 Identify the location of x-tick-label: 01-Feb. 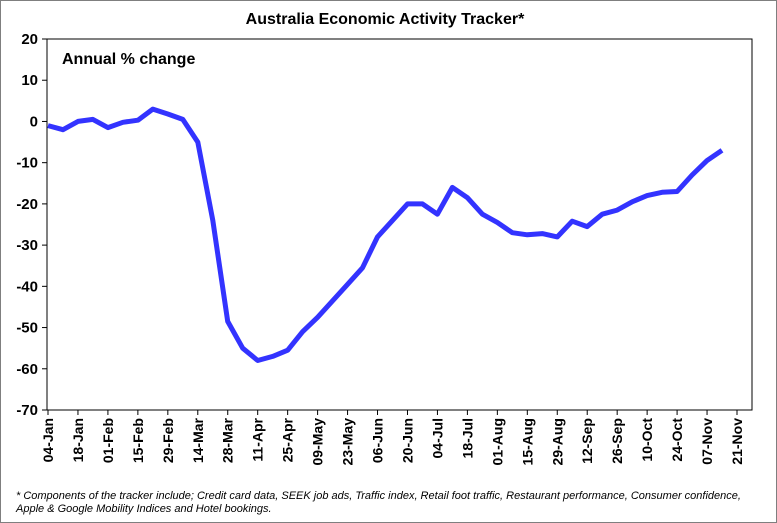
(108, 440).